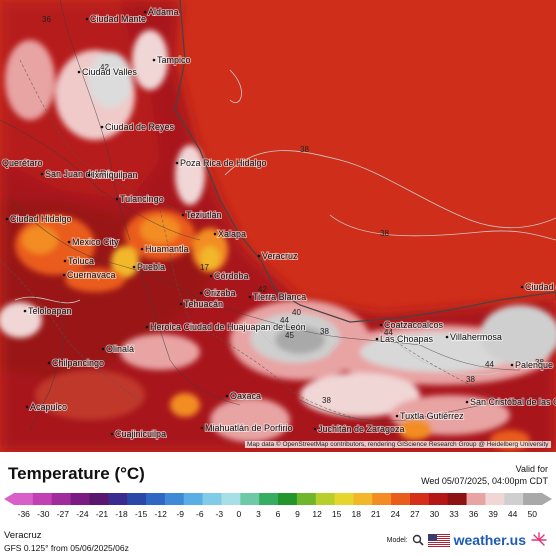  Describe the element at coordinates (540, 287) in the screenshot. I see `city-label: Ciudad del Carmen` at that location.